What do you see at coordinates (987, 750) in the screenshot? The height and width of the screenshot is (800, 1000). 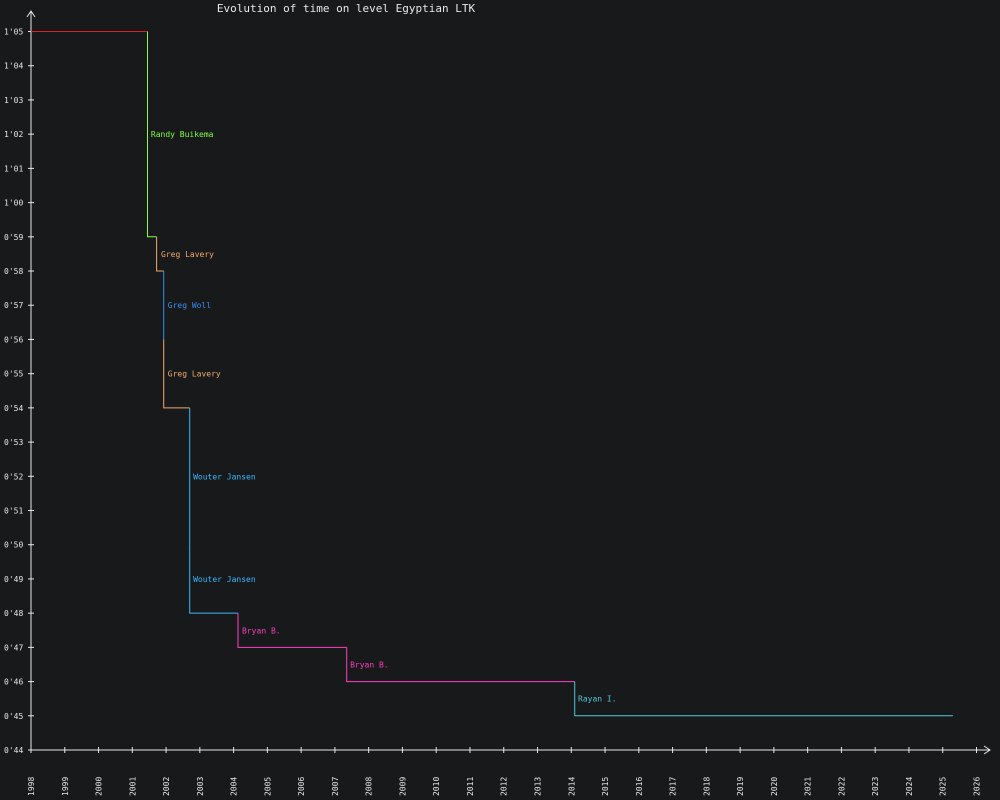 I see `x-axis-arrow` at bounding box center [987, 750].